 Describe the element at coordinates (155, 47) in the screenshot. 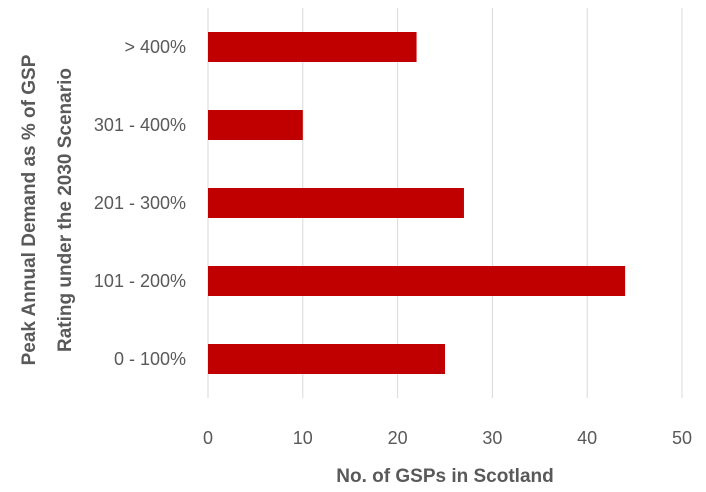

I see `y-tick-label: > 400%` at that location.